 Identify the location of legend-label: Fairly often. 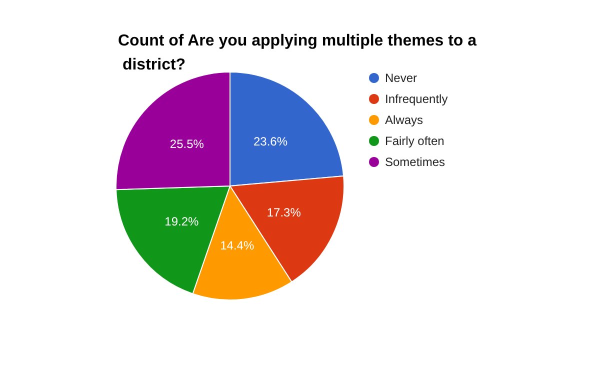
(414, 141).